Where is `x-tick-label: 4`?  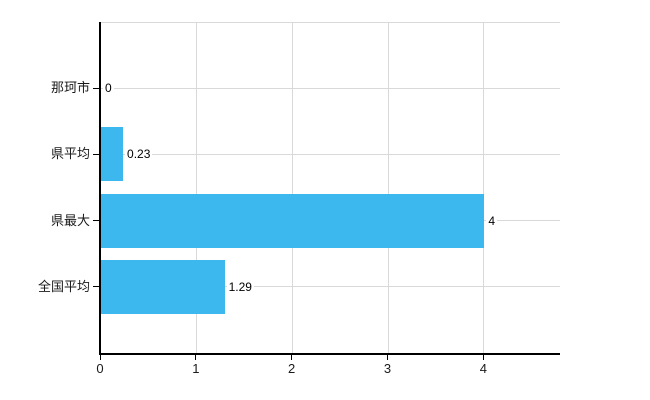 x-tick-label: 4 is located at coordinates (483, 368).